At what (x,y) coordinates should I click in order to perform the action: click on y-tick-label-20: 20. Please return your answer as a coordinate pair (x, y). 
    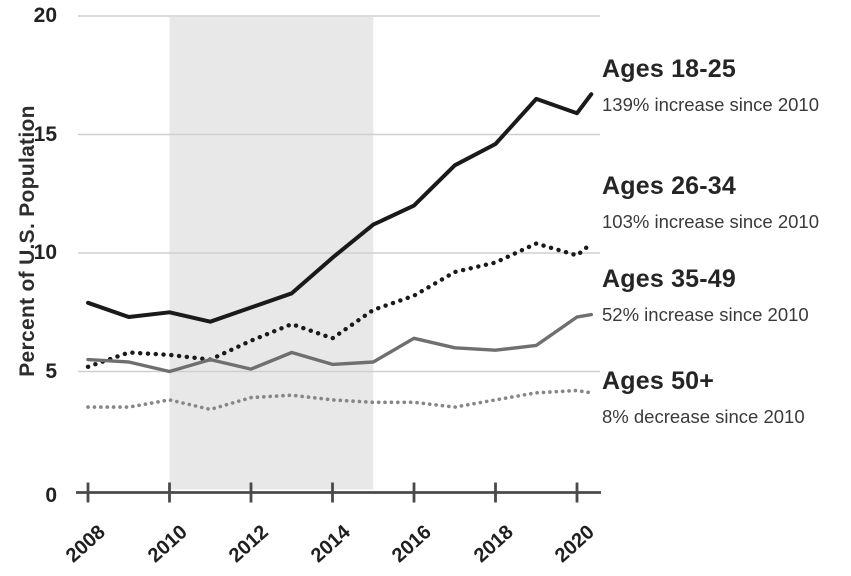
    Looking at the image, I should click on (45, 15).